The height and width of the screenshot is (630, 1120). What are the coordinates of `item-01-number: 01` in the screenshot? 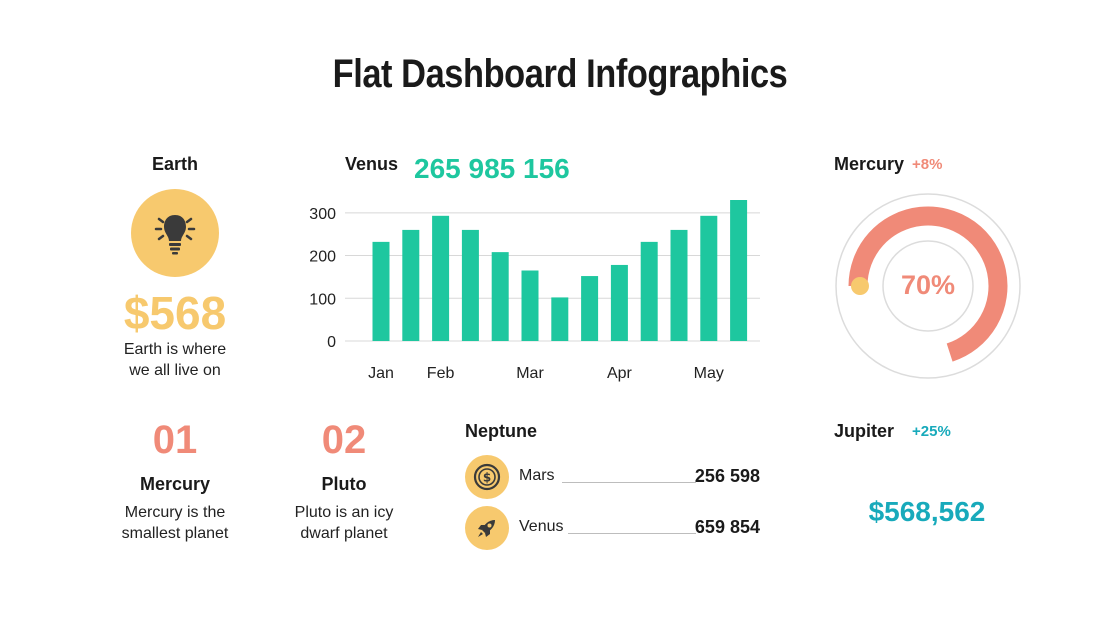 It's located at (175, 440).